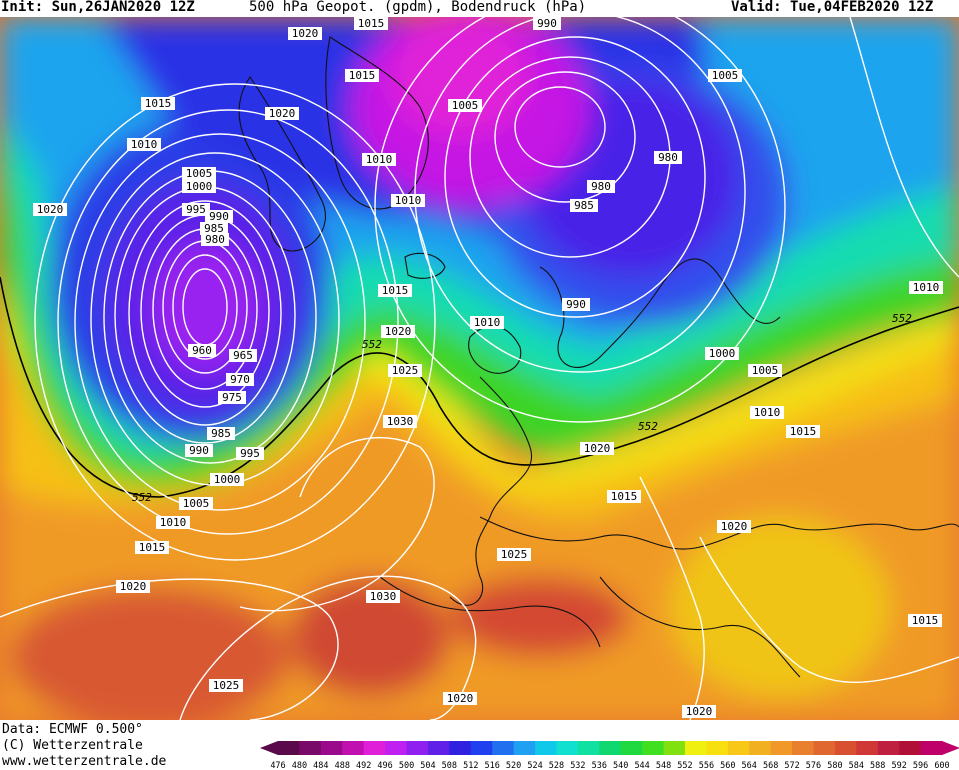 This screenshot has height=770, width=959. I want to click on init-time: Init: Sun,26JAN2020 12Z, so click(98, 7).